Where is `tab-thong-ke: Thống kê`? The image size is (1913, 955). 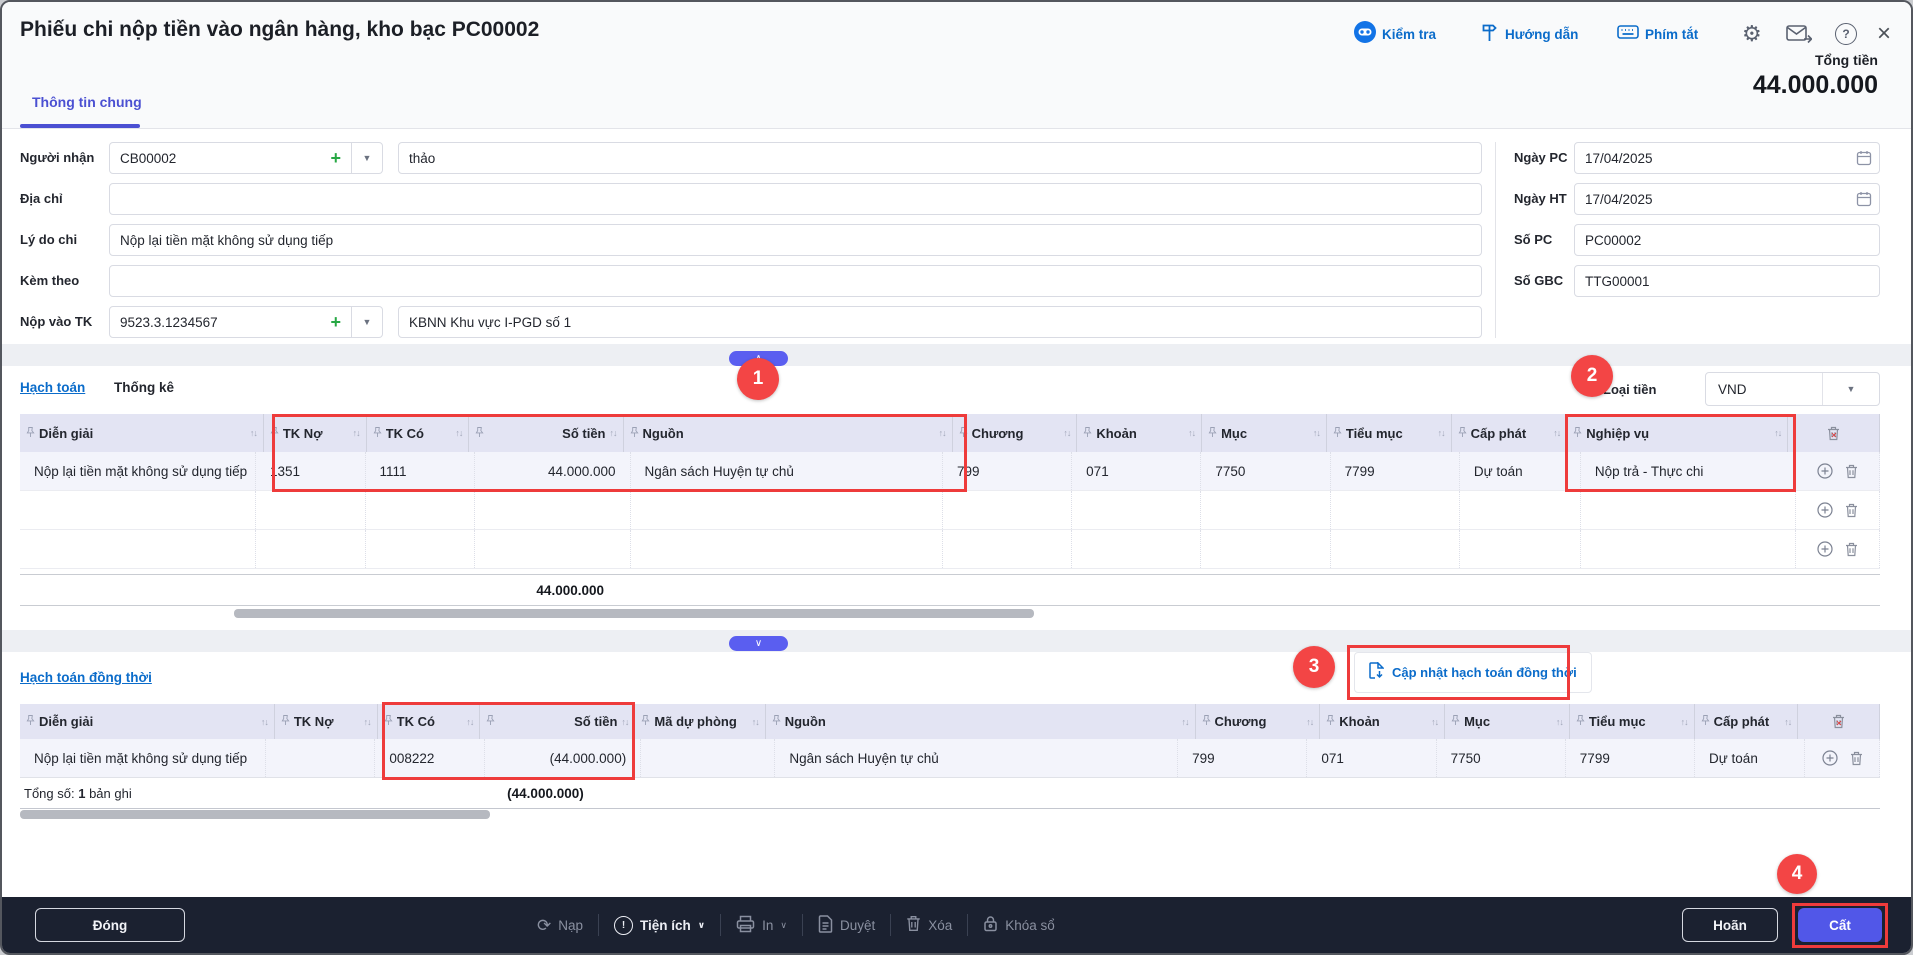 tab-thong-ke: Thống kê is located at coordinates (144, 387).